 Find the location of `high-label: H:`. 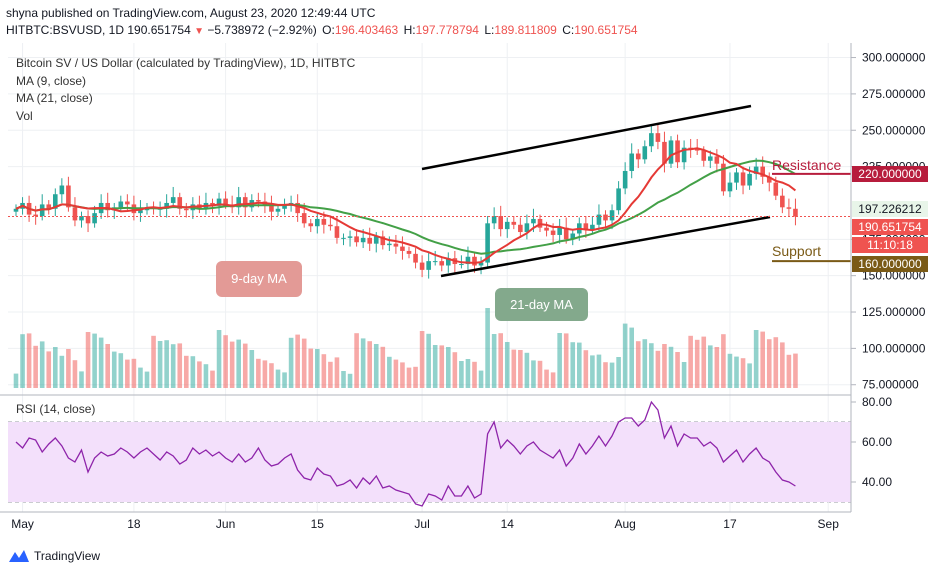

high-label: H: is located at coordinates (409, 30).